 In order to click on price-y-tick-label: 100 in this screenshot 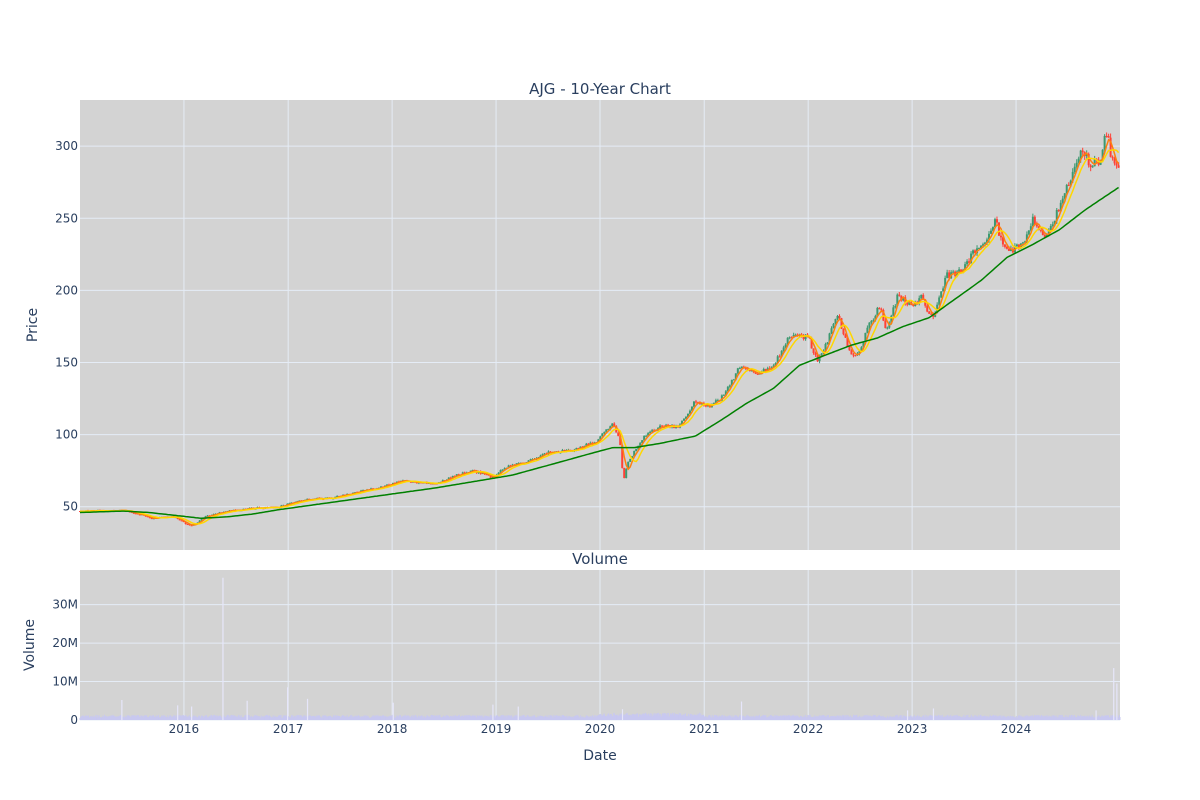, I will do `click(66, 435)`.